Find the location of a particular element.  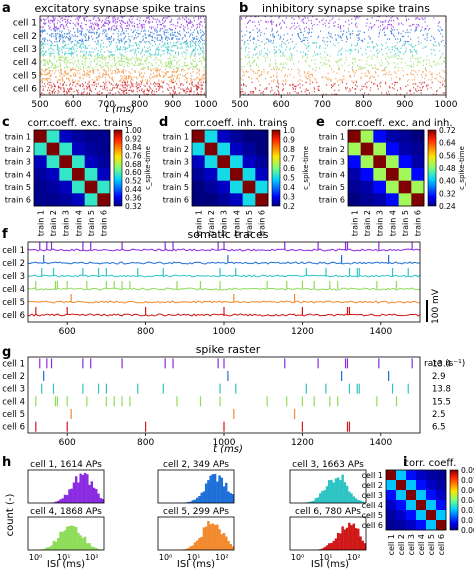

panel-letter-g: g is located at coordinates (6, 352).